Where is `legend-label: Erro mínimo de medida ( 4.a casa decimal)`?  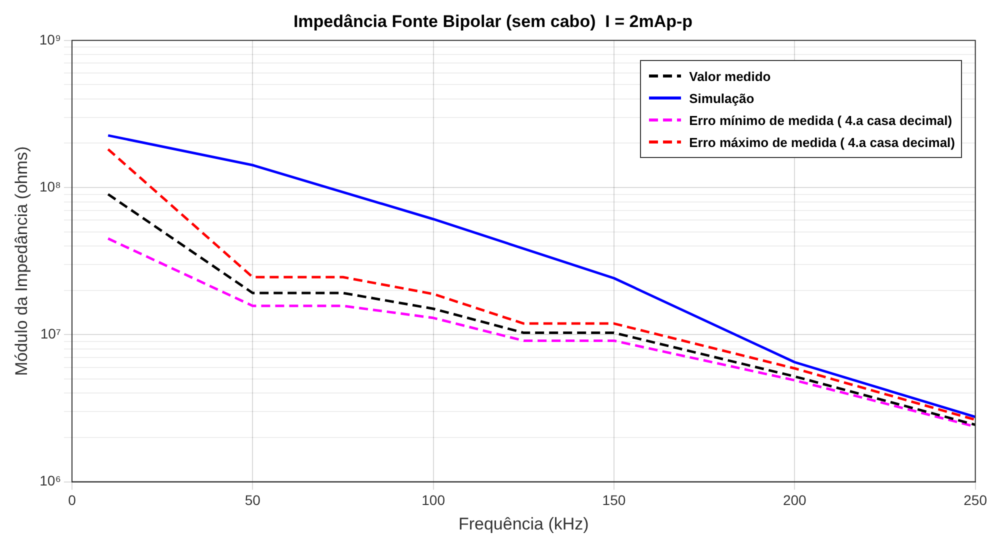 legend-label: Erro mínimo de medida ( 4.a casa decimal) is located at coordinates (820, 120).